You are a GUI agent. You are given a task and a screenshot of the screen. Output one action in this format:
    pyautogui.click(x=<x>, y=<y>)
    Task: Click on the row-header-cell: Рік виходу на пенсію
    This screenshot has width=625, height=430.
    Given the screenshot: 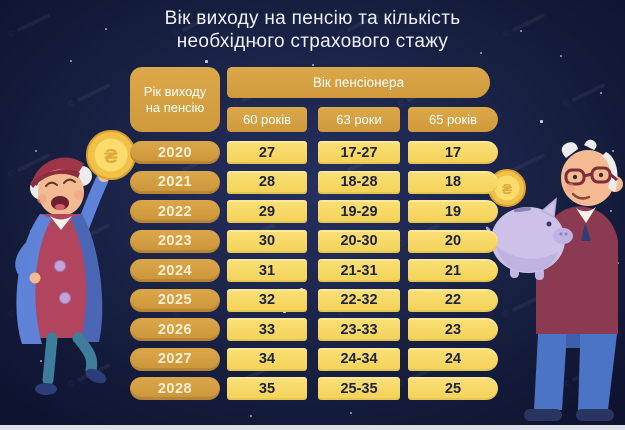 What is the action you would take?
    pyautogui.click(x=175, y=99)
    